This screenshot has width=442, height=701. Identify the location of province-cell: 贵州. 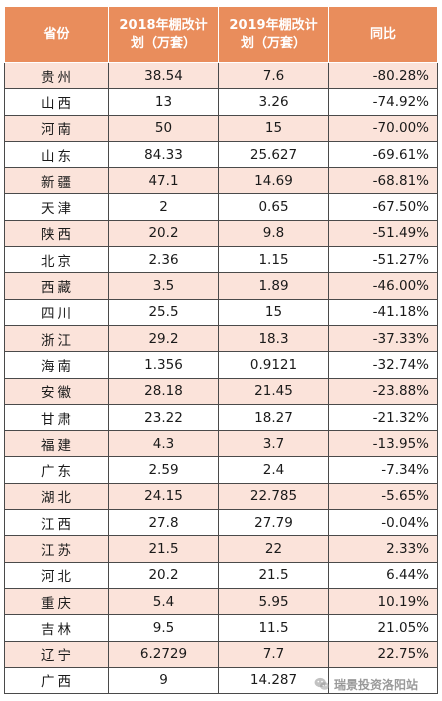
(56, 75).